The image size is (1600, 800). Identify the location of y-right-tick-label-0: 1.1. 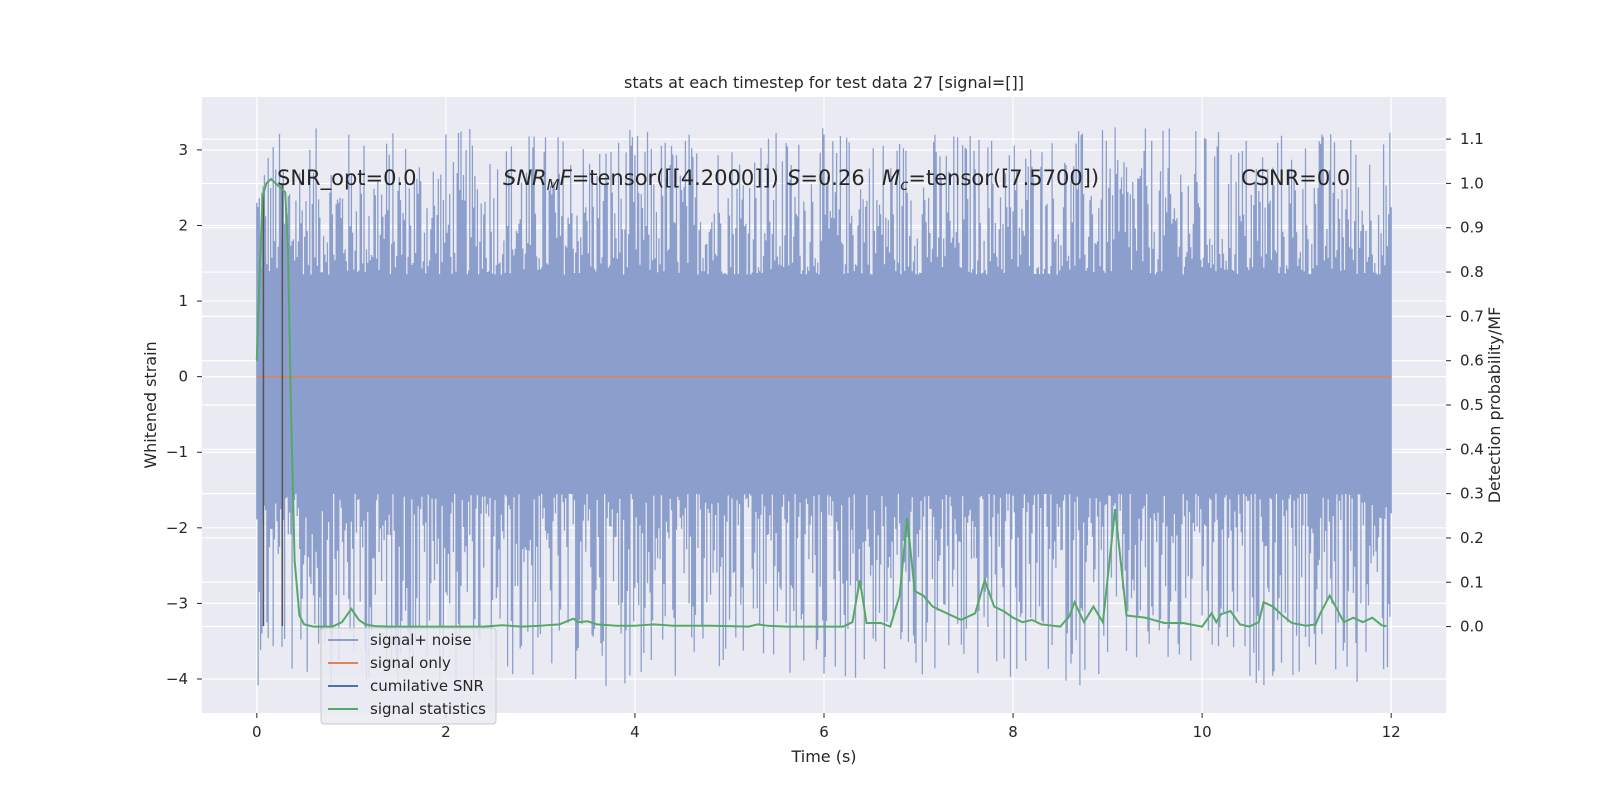
(1472, 139).